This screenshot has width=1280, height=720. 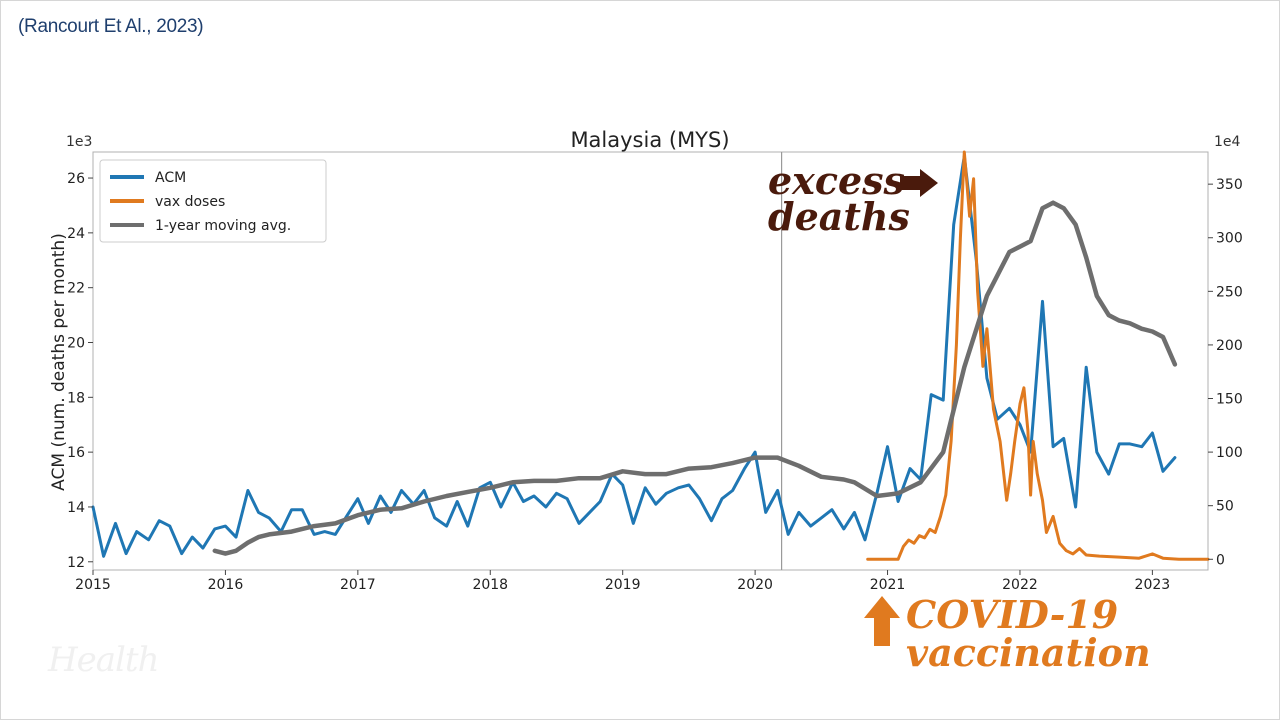 I want to click on excess-deaths-line2: deaths, so click(x=839, y=216).